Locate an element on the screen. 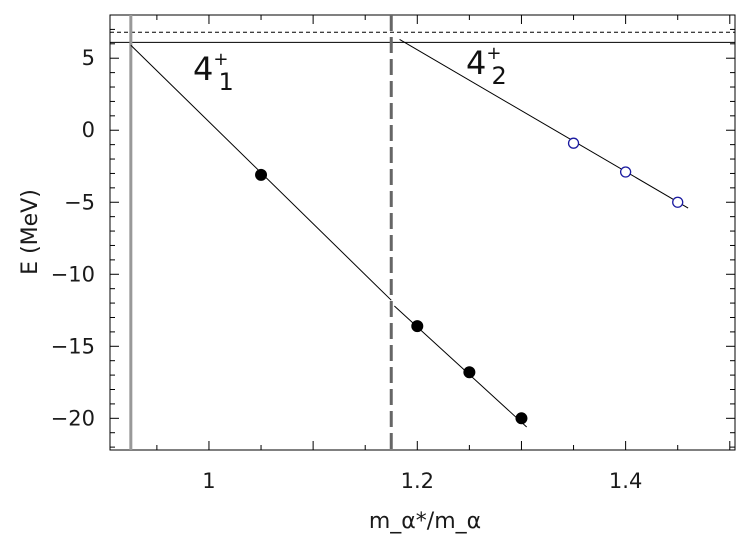 Image resolution: width=743 pixels, height=538 pixels. y-tick-label: −20 is located at coordinates (73, 418).